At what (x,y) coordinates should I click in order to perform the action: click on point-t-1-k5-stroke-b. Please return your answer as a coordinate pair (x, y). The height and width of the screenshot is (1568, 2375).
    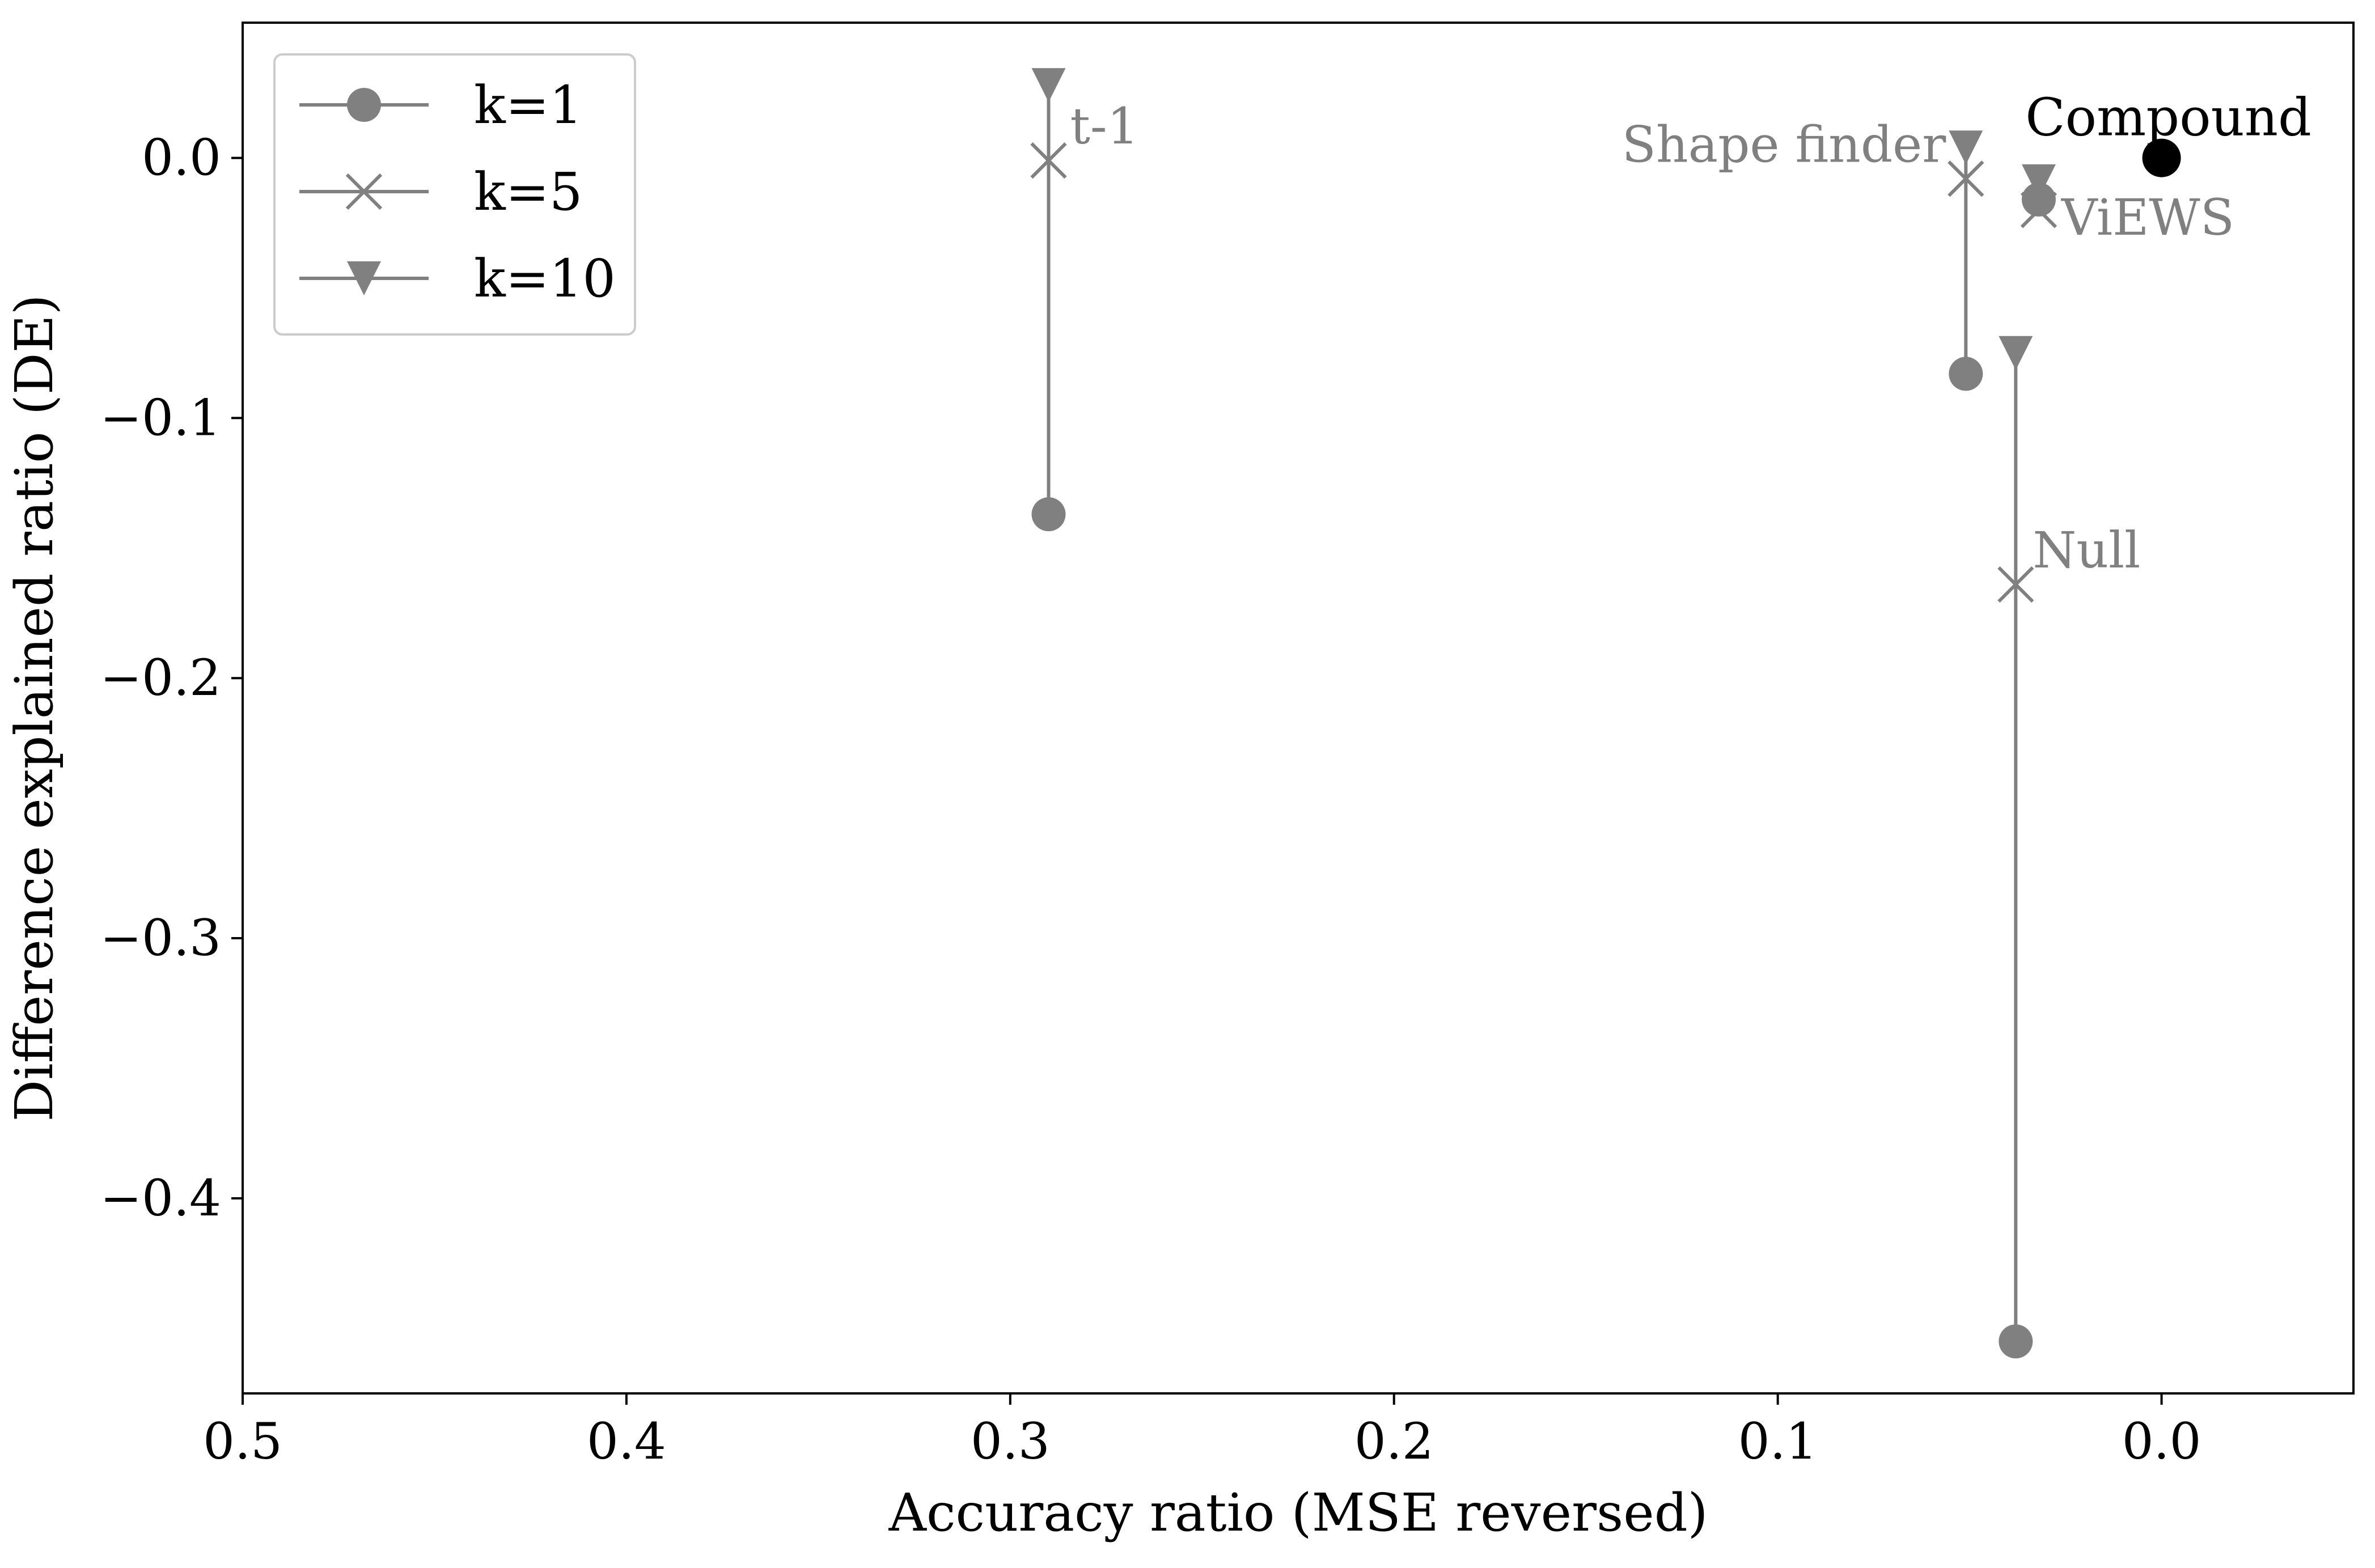
    Looking at the image, I should click on (1048, 160).